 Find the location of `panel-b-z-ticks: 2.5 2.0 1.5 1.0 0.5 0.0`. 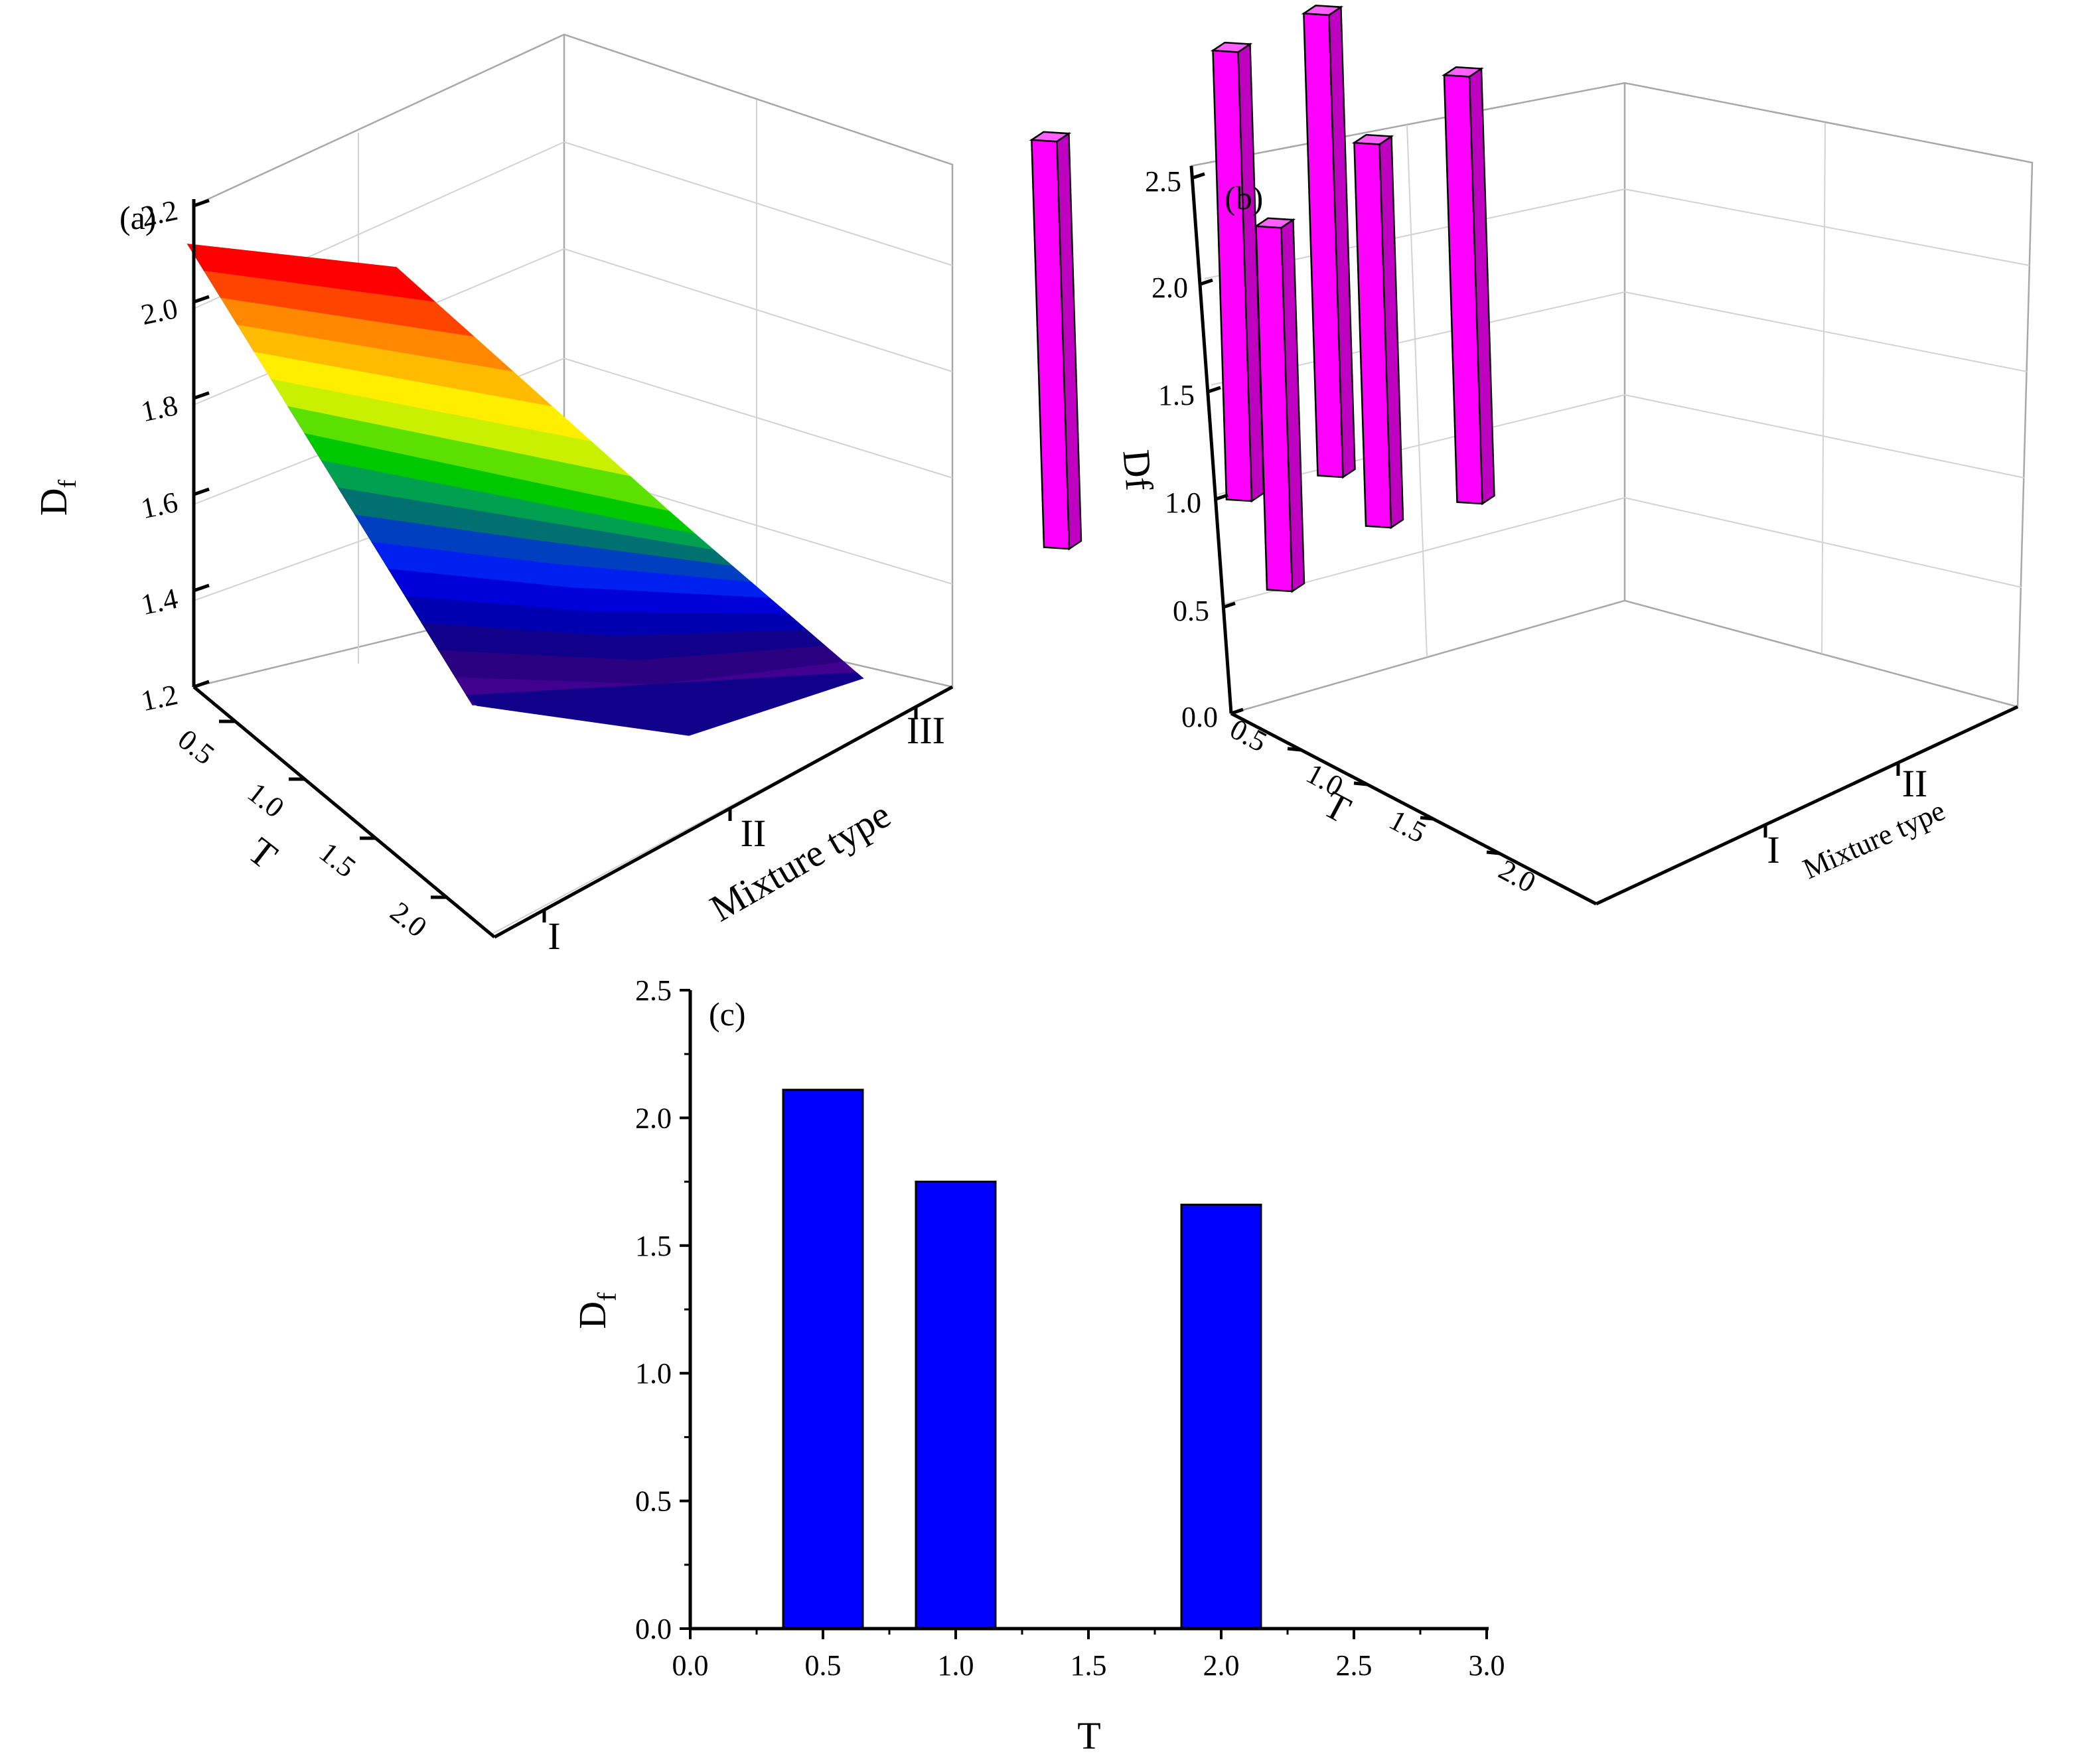

panel-b-z-ticks: 2.5 2.0 1.5 1.0 0.5 0.0 is located at coordinates (1194, 449).